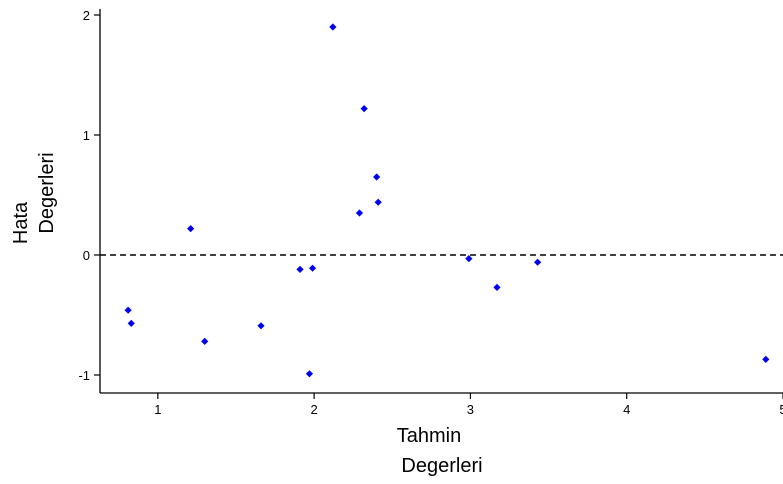  I want to click on x-axis-ticks: 1 2 3 4 5, so click(468, 405).